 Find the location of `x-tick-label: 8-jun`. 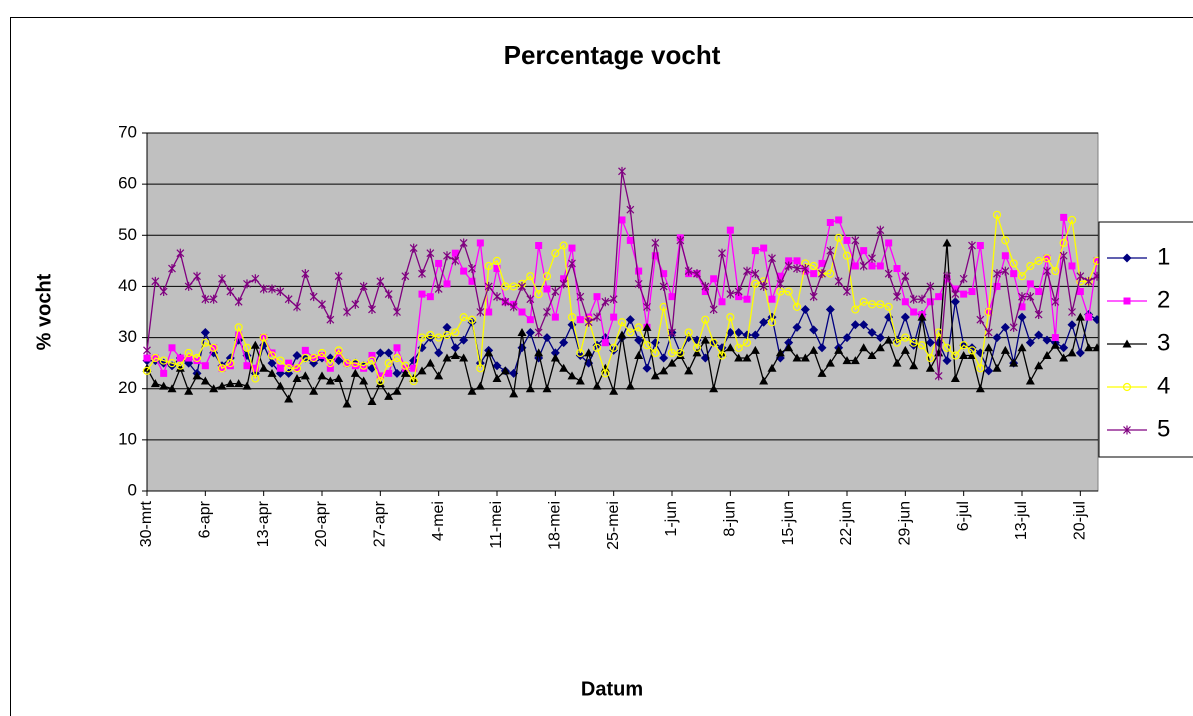

x-tick-label: 8-jun is located at coordinates (730, 519).